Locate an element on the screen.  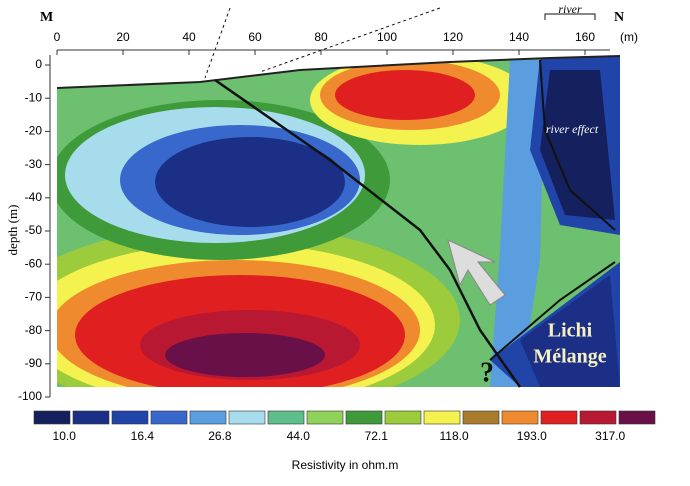
annotation: river is located at coordinates (570, 9).